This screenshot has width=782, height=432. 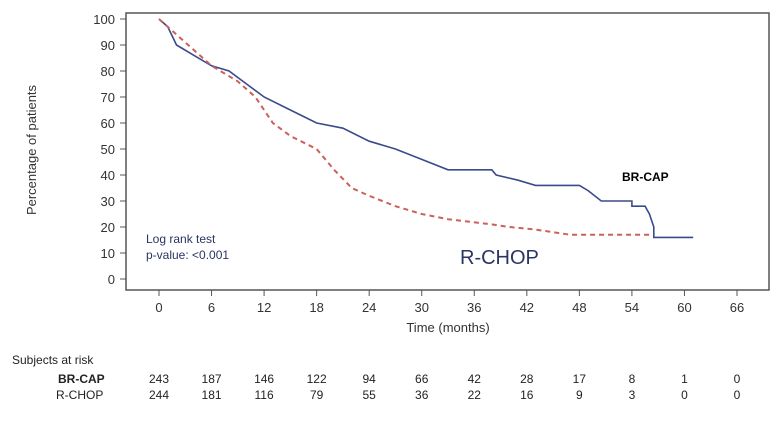 I want to click on risk-value: 3, so click(x=632, y=395).